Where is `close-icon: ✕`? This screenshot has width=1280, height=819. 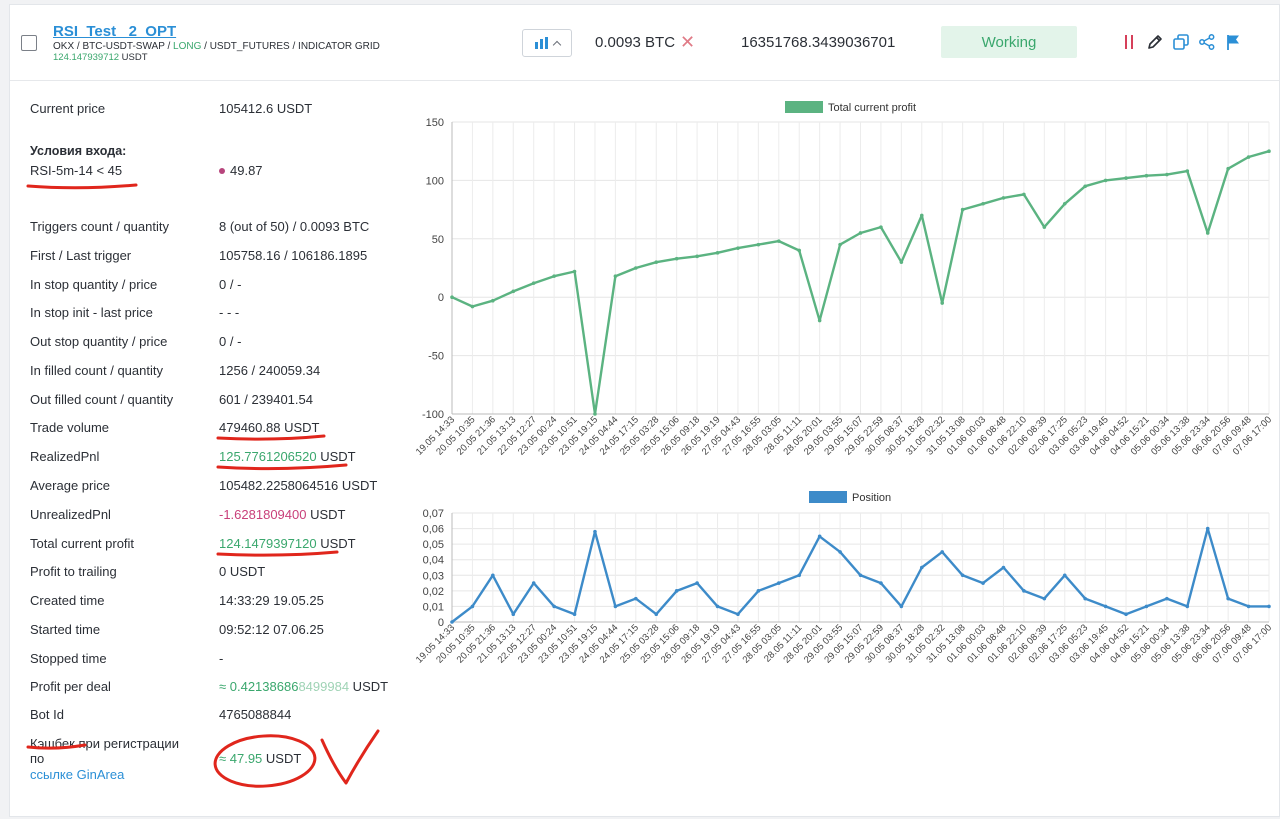
close-icon: ✕ is located at coordinates (688, 42).